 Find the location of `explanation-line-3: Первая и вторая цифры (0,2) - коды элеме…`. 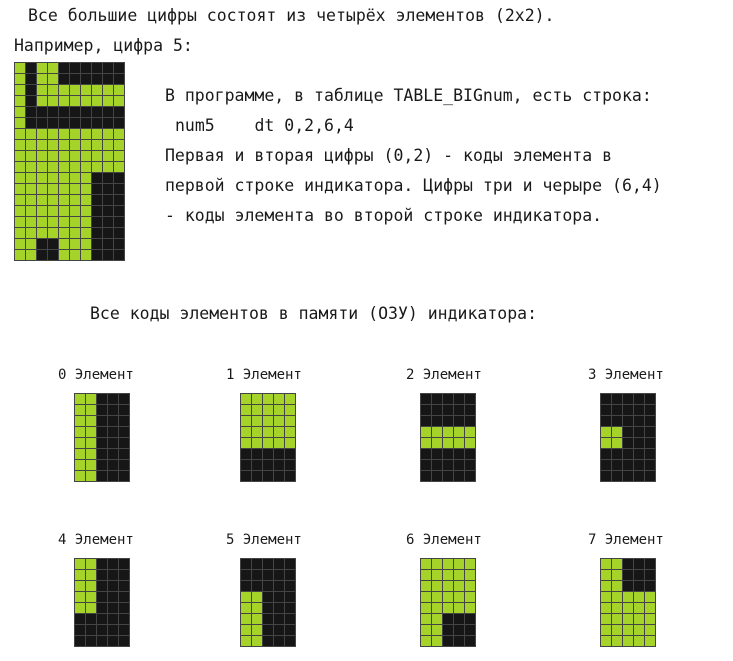

explanation-line-3: Первая и вторая цифры (0,2) - коды элеме… is located at coordinates (389, 155).